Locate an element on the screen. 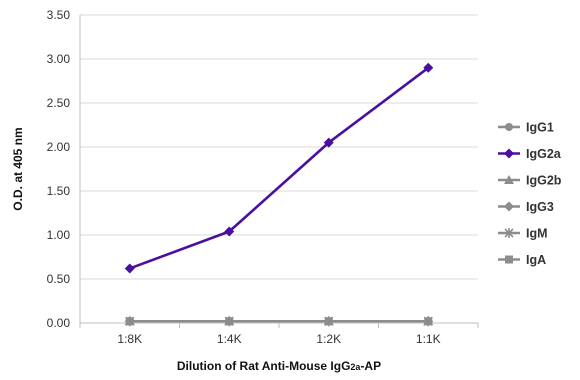 Image resolution: width=580 pixels, height=380 pixels. x-tick-label: 1:1K is located at coordinates (428, 339).